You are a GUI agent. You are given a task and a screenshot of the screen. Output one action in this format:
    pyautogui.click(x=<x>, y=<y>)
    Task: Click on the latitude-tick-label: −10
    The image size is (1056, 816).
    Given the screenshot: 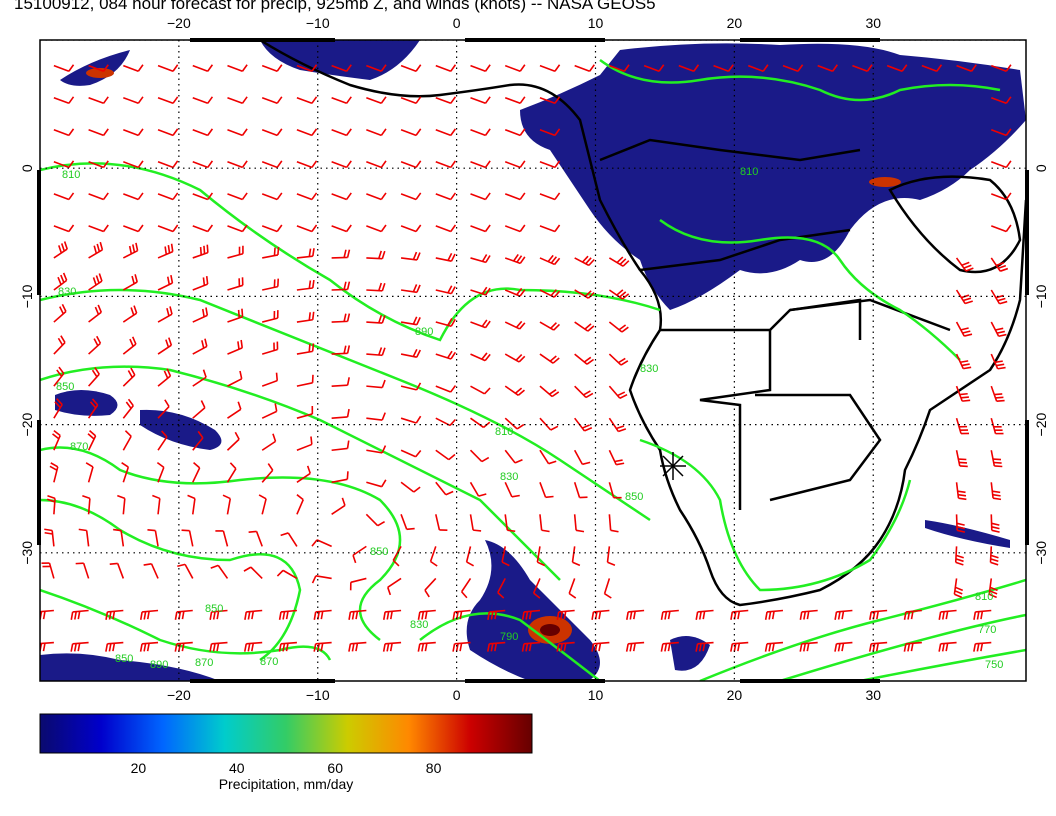 What is the action you would take?
    pyautogui.click(x=27, y=296)
    